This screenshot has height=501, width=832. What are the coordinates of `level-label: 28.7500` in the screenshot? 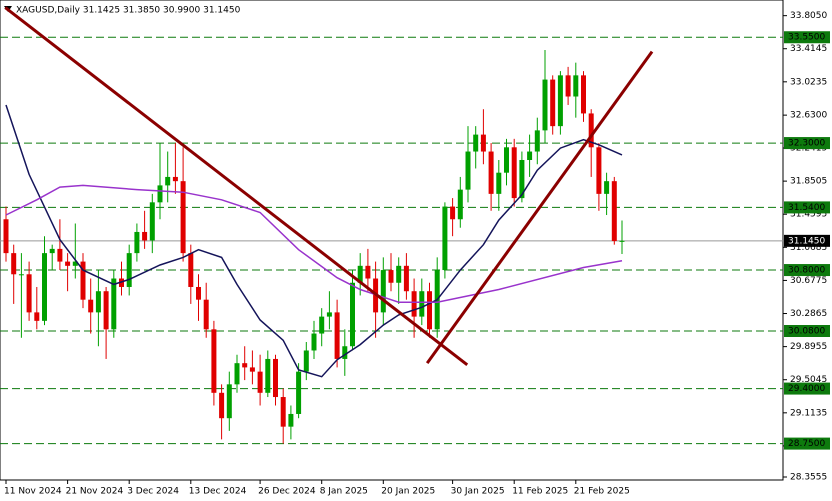 It's located at (806, 444).